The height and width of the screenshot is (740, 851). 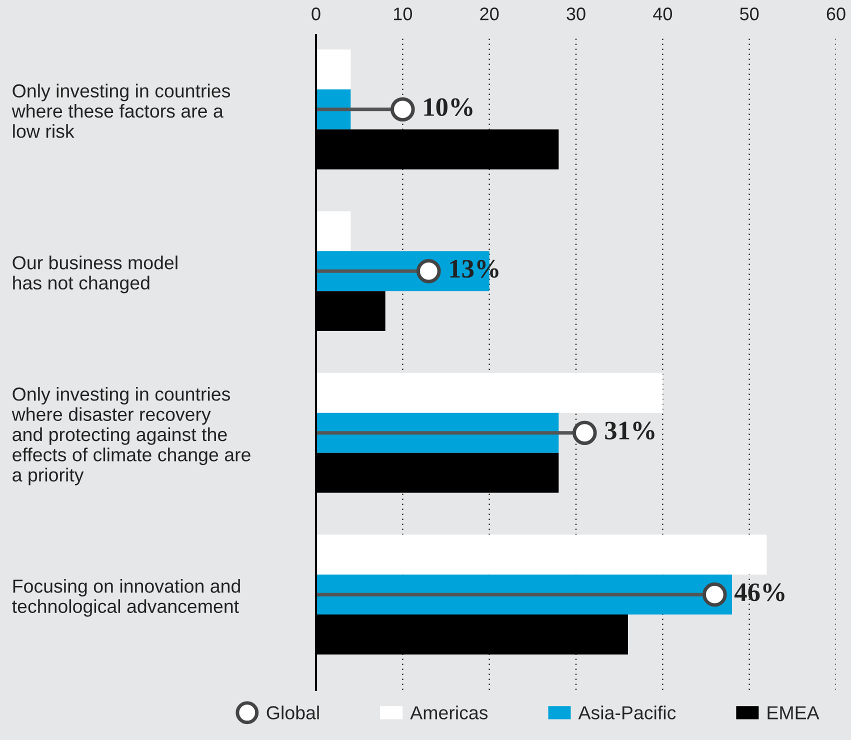 What do you see at coordinates (836, 14) in the screenshot?
I see `x-tick-label: 60` at bounding box center [836, 14].